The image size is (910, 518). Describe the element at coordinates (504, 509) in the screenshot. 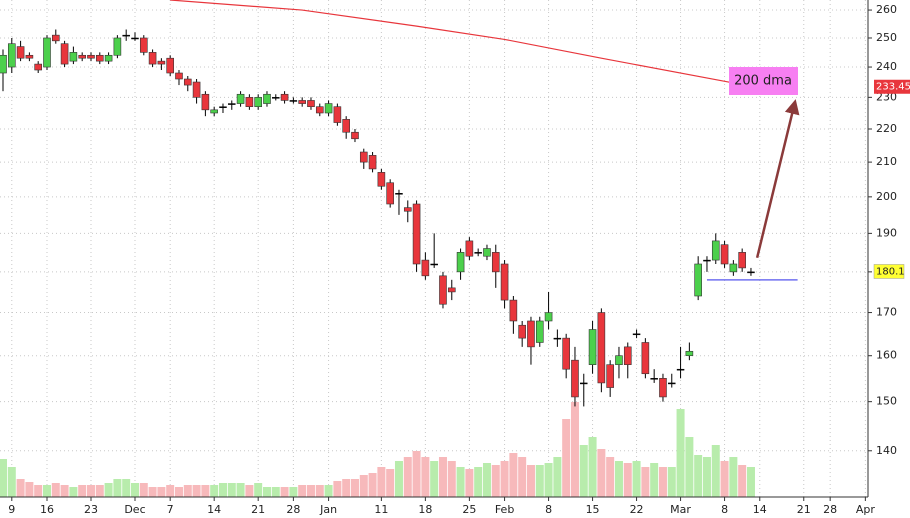

I see `x-tick-label: Feb` at that location.